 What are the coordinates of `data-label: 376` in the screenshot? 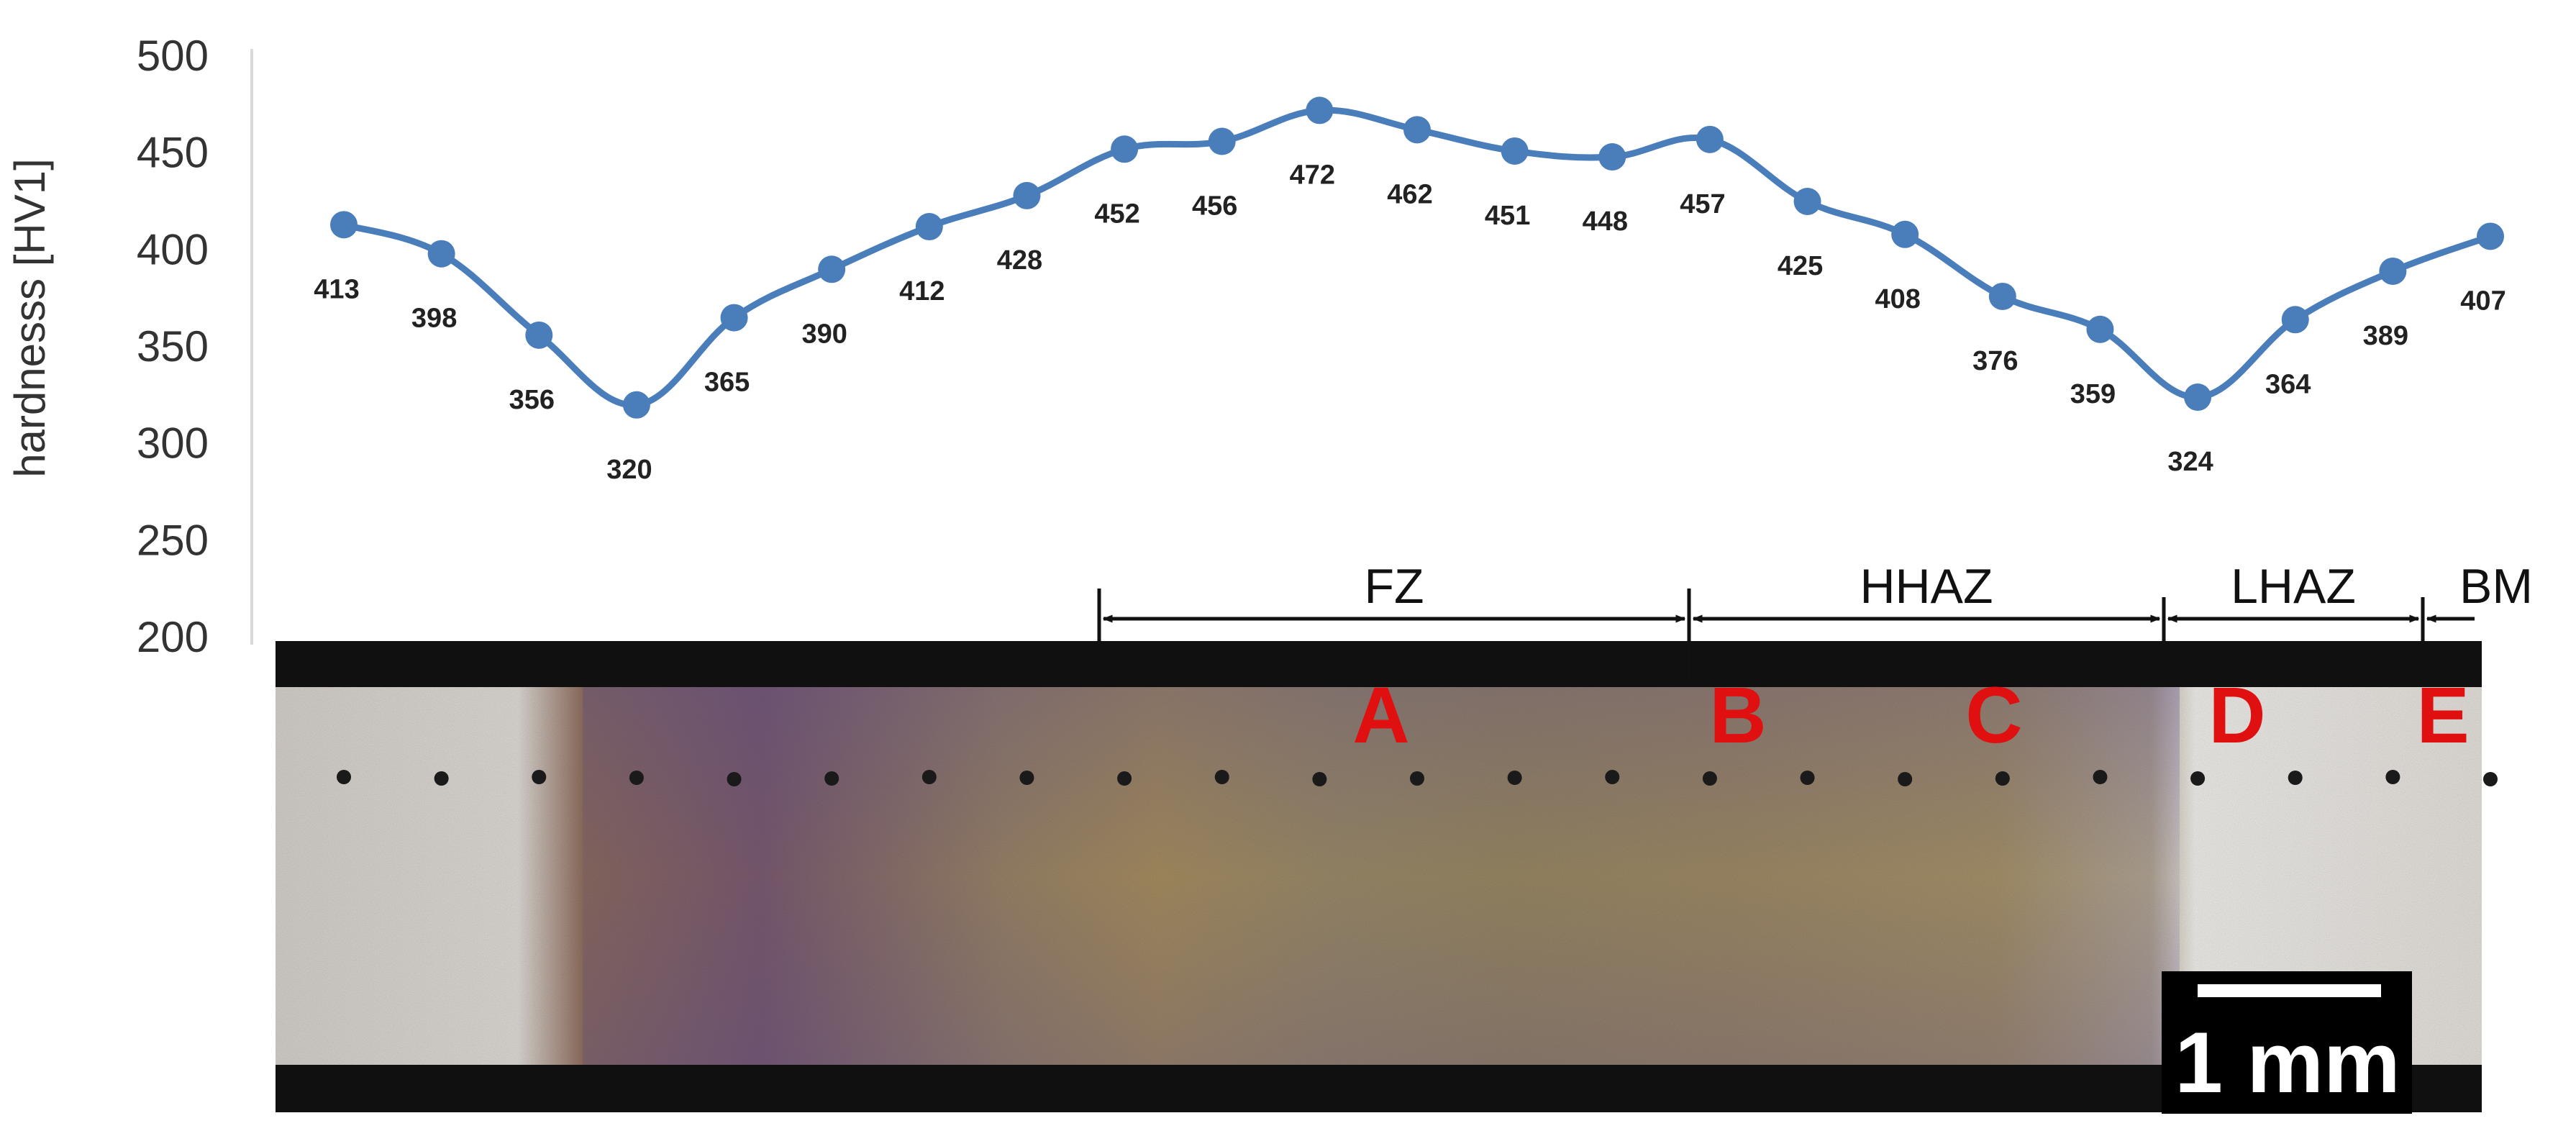 It's located at (1995, 361).